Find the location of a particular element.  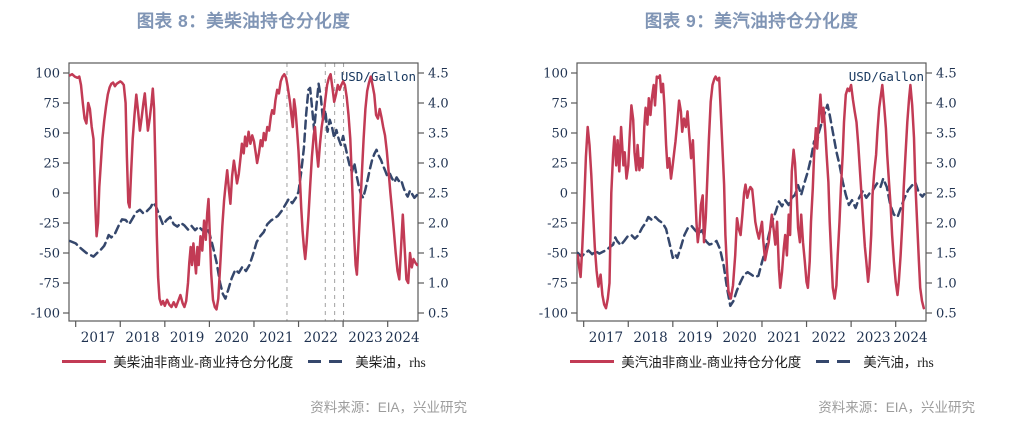

gasoline-spread-legend-line-icon is located at coordinates (592, 361).